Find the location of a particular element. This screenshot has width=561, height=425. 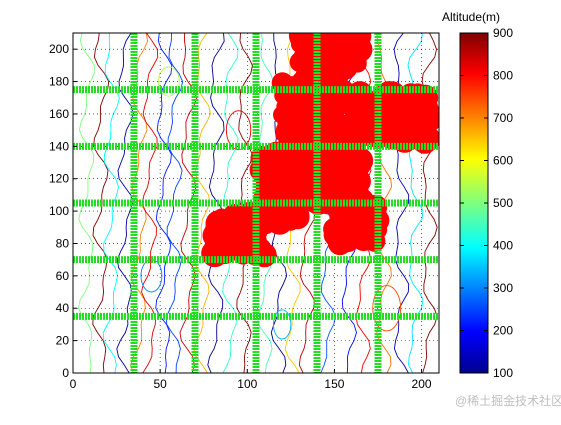

colorbar-tick-label: 400 is located at coordinates (503, 246).